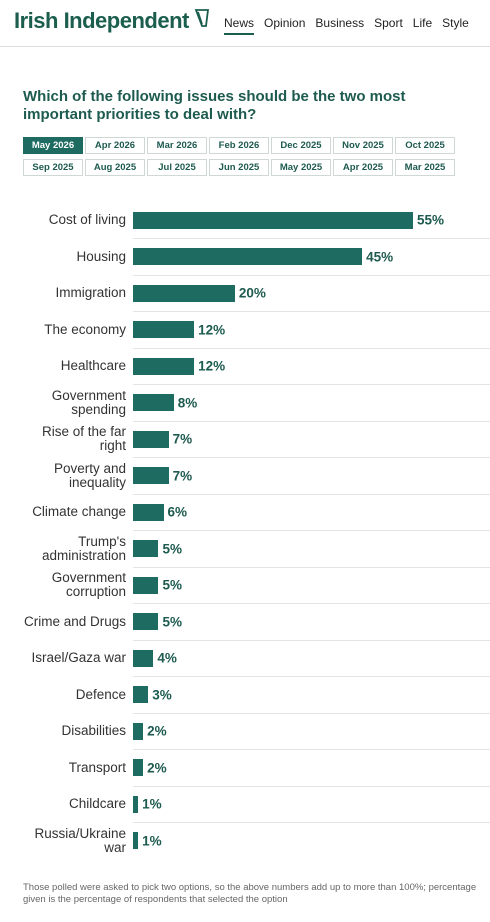 Image resolution: width=490 pixels, height=922 pixels. I want to click on category-label: Poverty and inequality, so click(89, 475).